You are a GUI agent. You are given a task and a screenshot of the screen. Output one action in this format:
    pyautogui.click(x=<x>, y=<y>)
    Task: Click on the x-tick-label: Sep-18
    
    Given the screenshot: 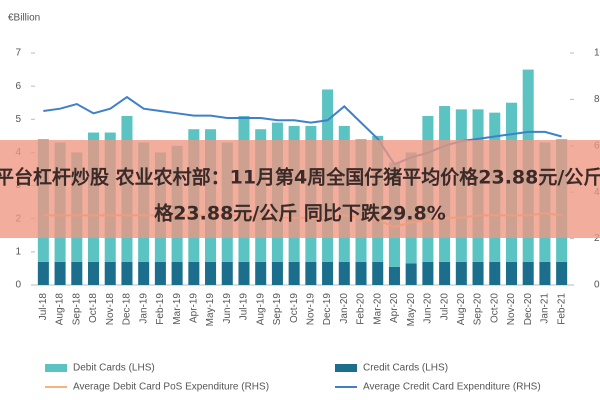 What is the action you would take?
    pyautogui.click(x=76, y=309)
    